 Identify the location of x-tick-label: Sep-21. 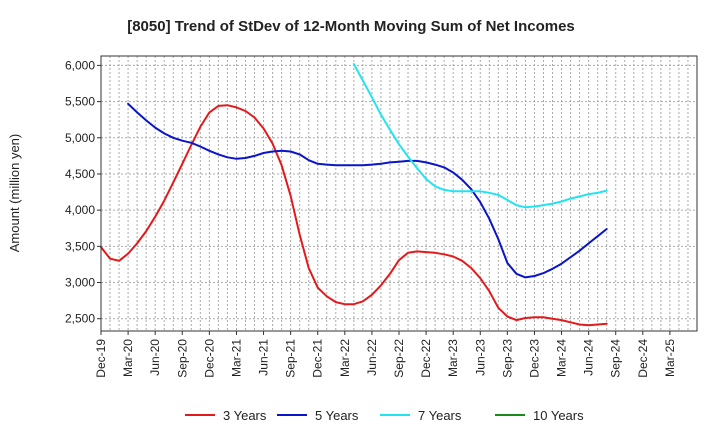
(291, 358).